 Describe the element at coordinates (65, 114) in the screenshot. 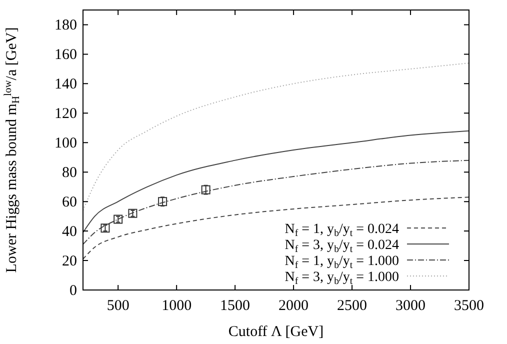

I see `y-tick-label: 120` at that location.